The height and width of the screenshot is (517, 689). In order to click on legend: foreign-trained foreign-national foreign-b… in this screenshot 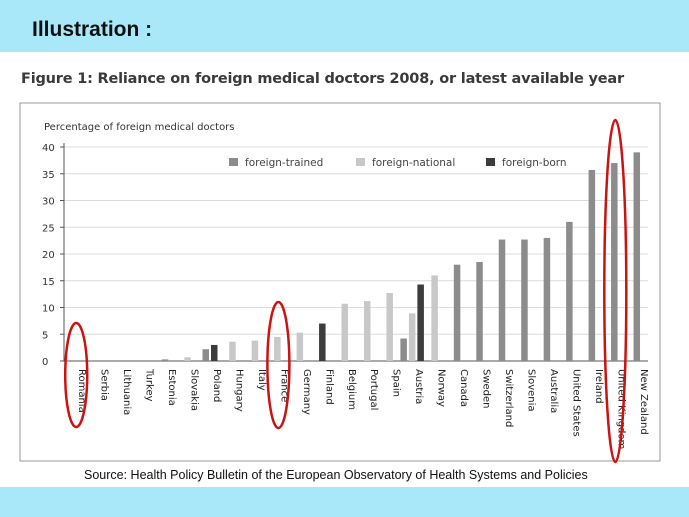, I will do `click(398, 163)`.